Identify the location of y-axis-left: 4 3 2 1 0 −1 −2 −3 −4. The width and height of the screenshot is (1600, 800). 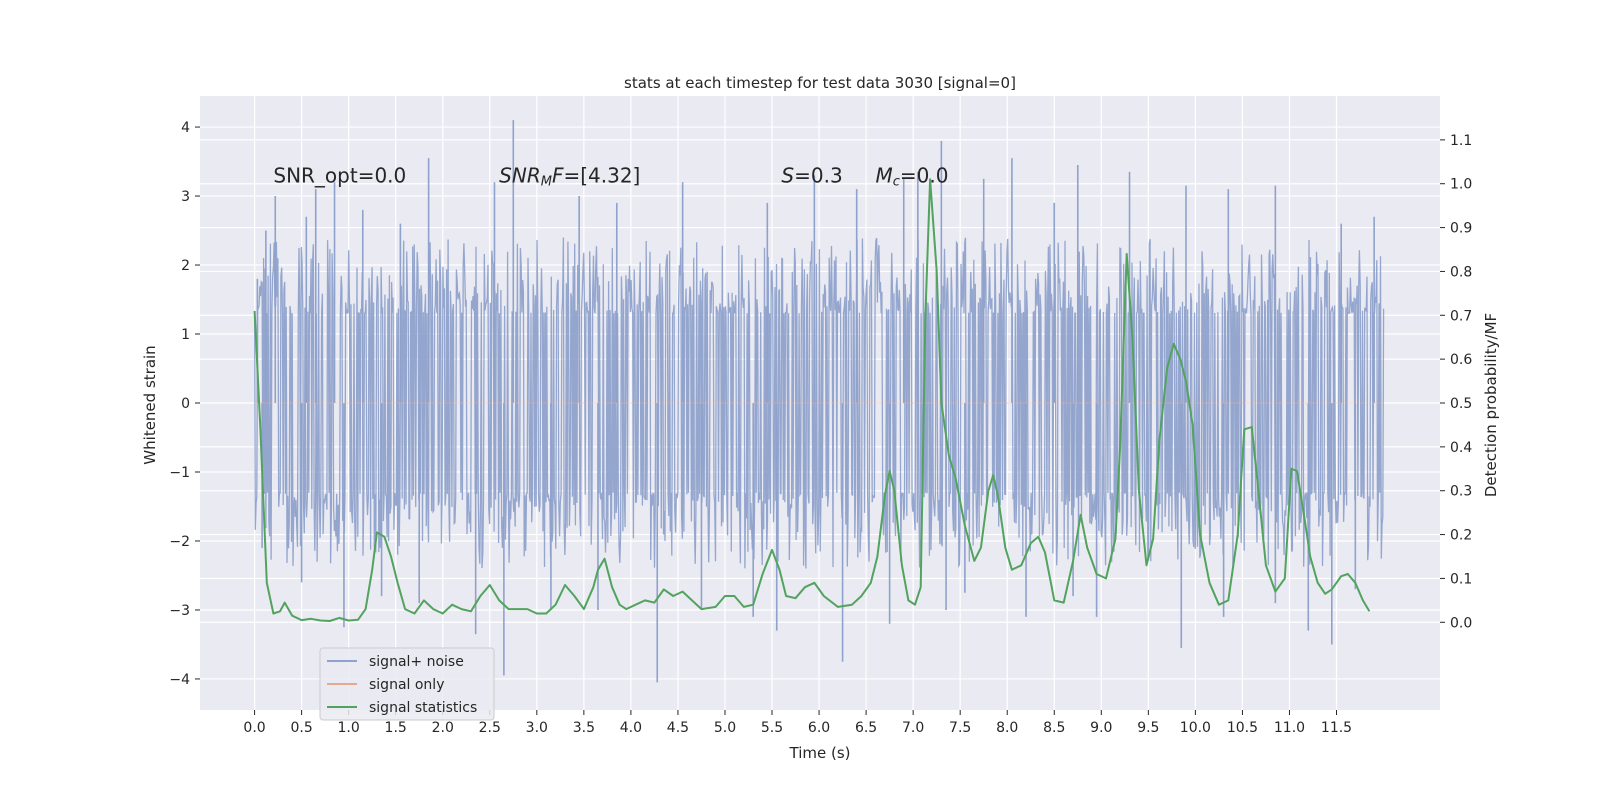
(184, 404).